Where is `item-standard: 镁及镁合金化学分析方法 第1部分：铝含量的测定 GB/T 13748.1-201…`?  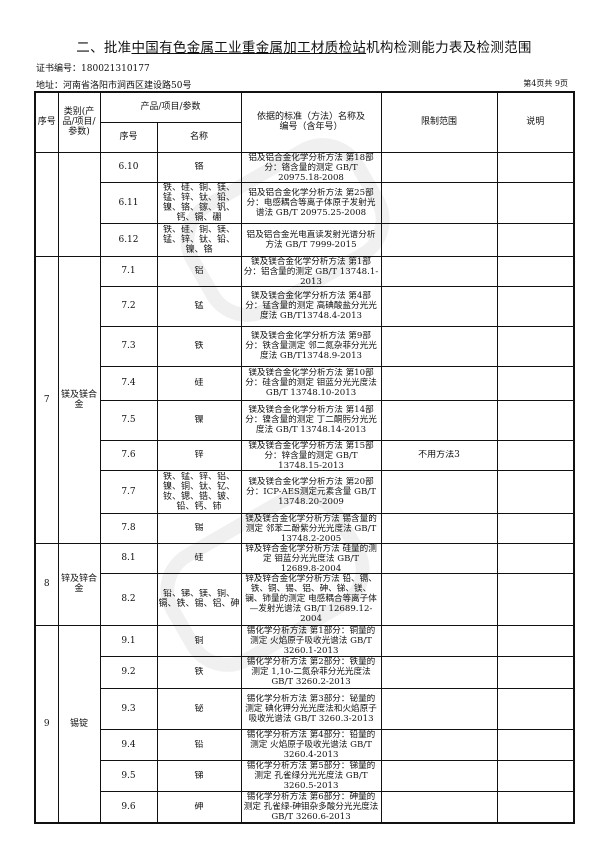
item-standard: 镁及镁合金化学分析方法 第1部分：铝含量的测定 GB/T 13748.1-201… is located at coordinates (311, 271).